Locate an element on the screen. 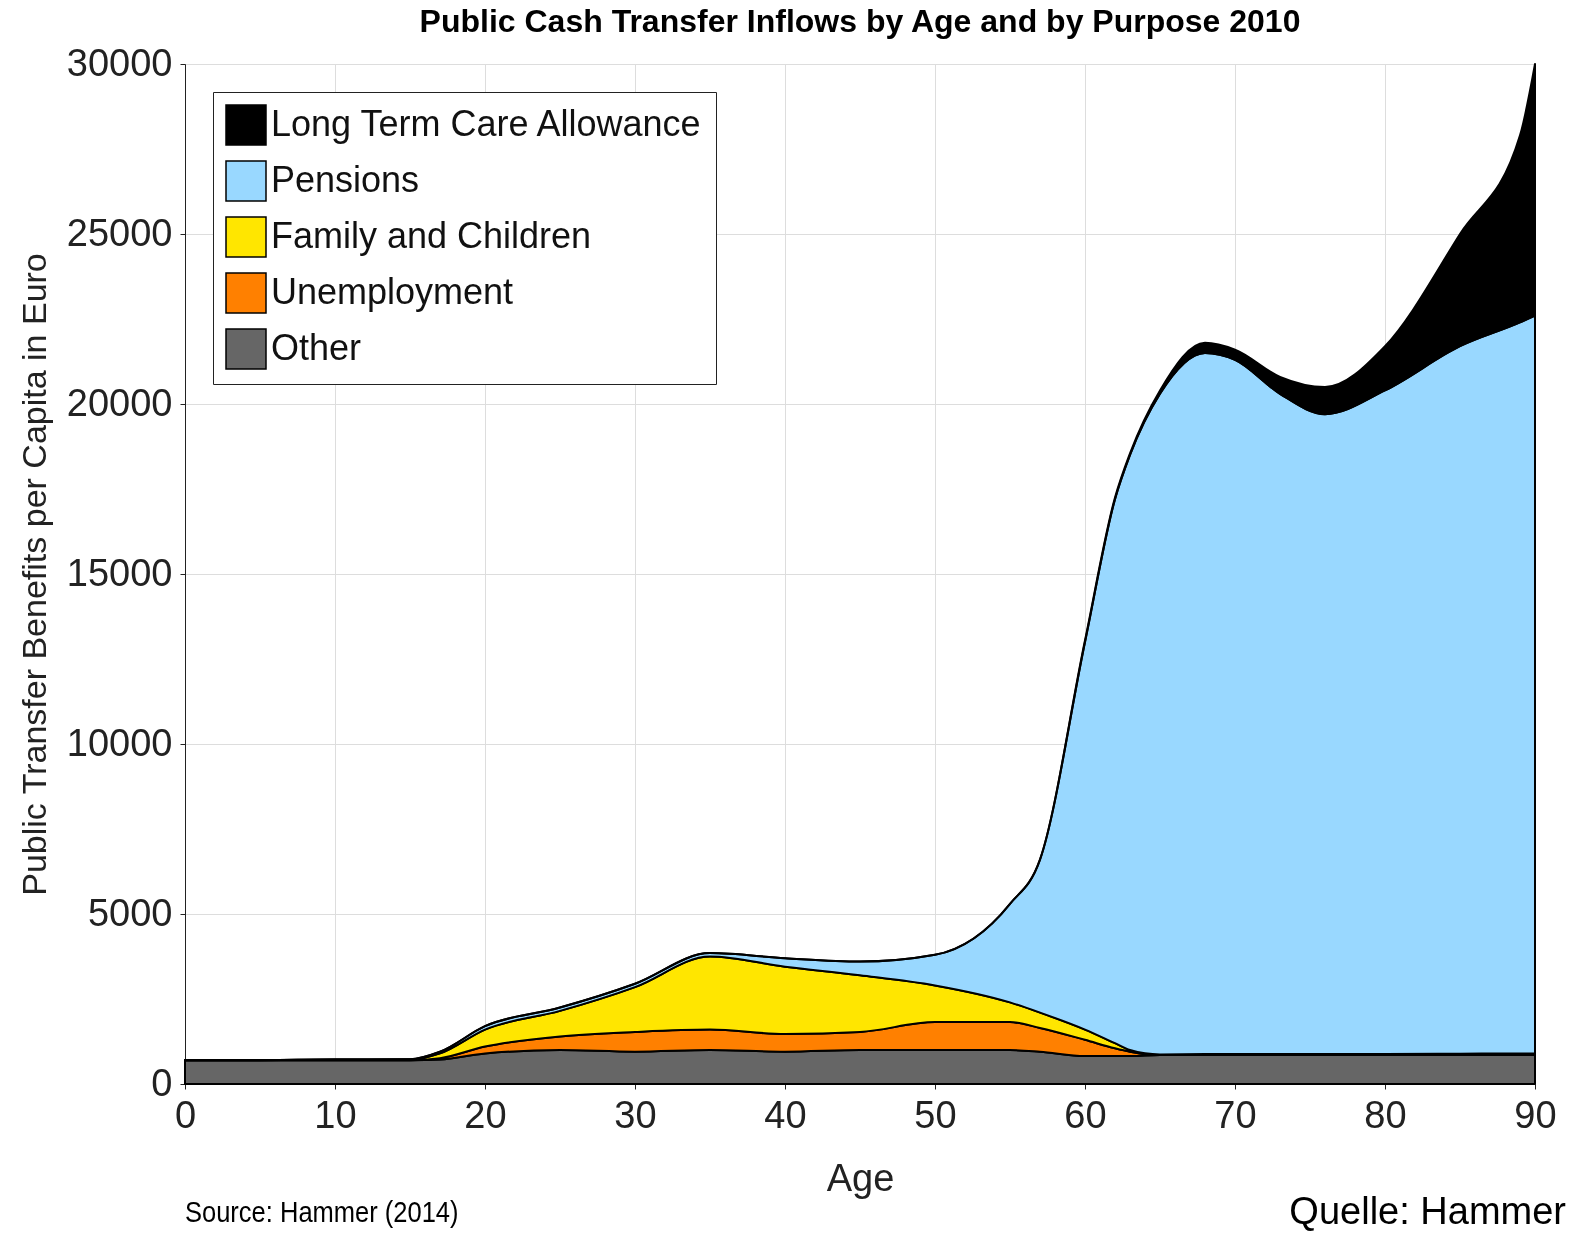  legend-label: Other is located at coordinates (316, 347).